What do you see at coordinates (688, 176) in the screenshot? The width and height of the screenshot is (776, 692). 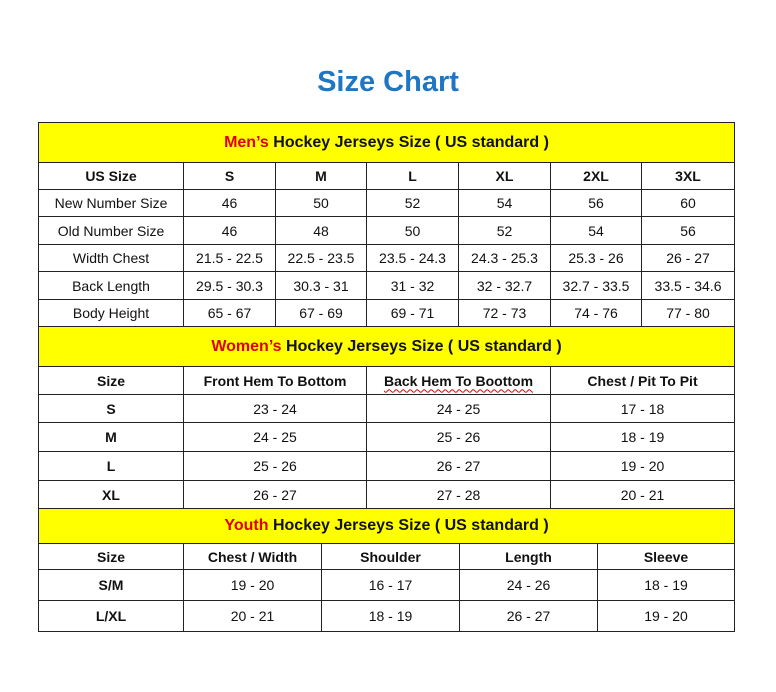 I see `column-header: 3XL` at bounding box center [688, 176].